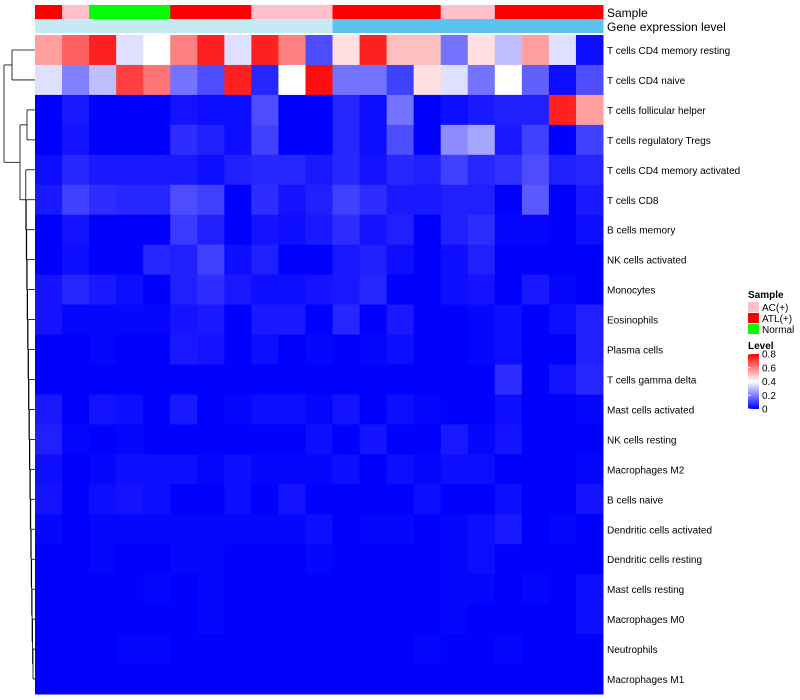  Describe the element at coordinates (656, 111) in the screenshot. I see `row-label: T cells follicular helper` at that location.